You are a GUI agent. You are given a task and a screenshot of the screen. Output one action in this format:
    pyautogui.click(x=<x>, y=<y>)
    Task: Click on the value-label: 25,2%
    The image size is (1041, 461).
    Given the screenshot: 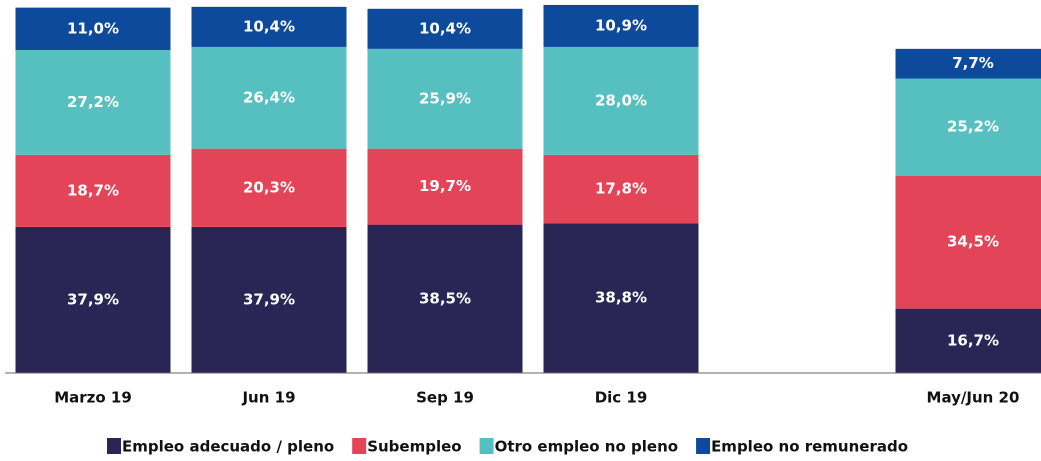 What is the action you would take?
    pyautogui.click(x=973, y=127)
    